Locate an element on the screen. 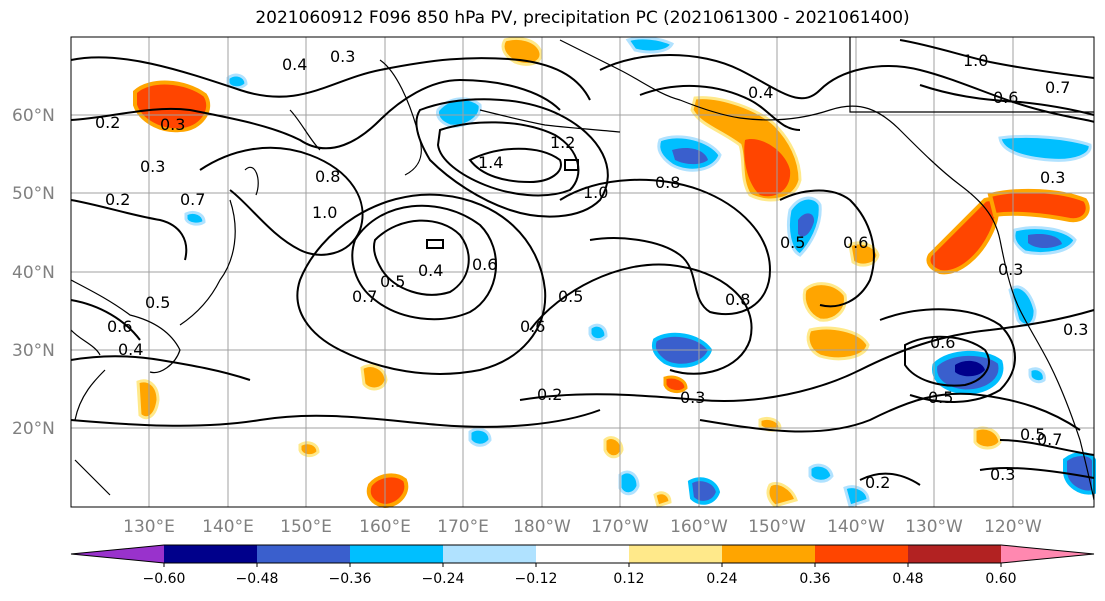 The image size is (1105, 601). lat-label: 30°N is located at coordinates (33, 351).